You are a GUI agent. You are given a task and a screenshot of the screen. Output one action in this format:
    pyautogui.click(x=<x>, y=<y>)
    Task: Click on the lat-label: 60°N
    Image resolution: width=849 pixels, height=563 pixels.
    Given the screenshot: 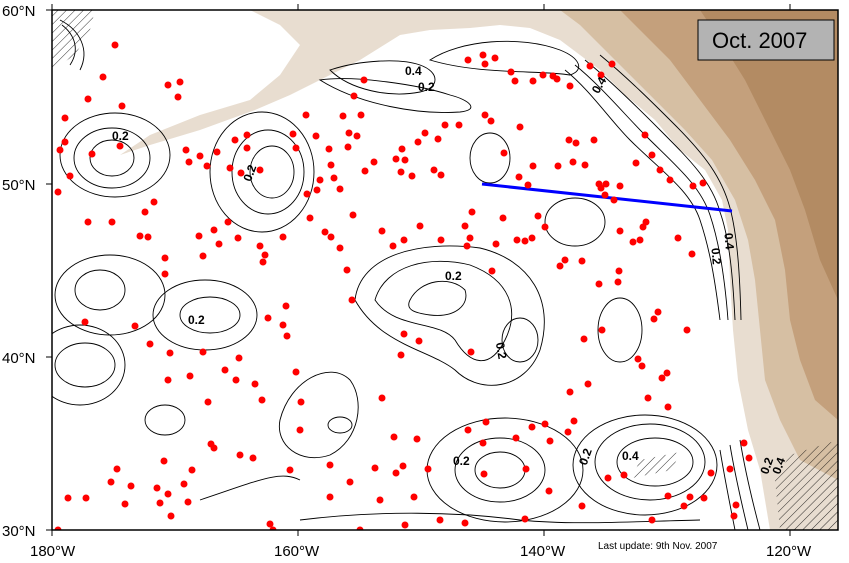 What is the action you would take?
    pyautogui.click(x=19, y=11)
    